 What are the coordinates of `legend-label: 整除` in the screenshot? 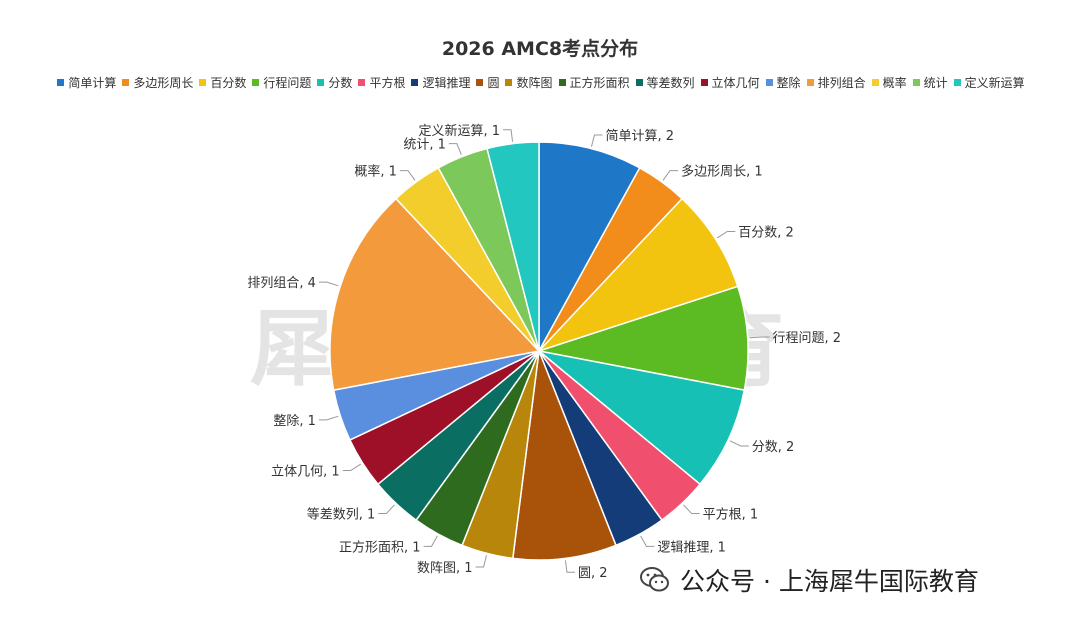 It's located at (788, 83).